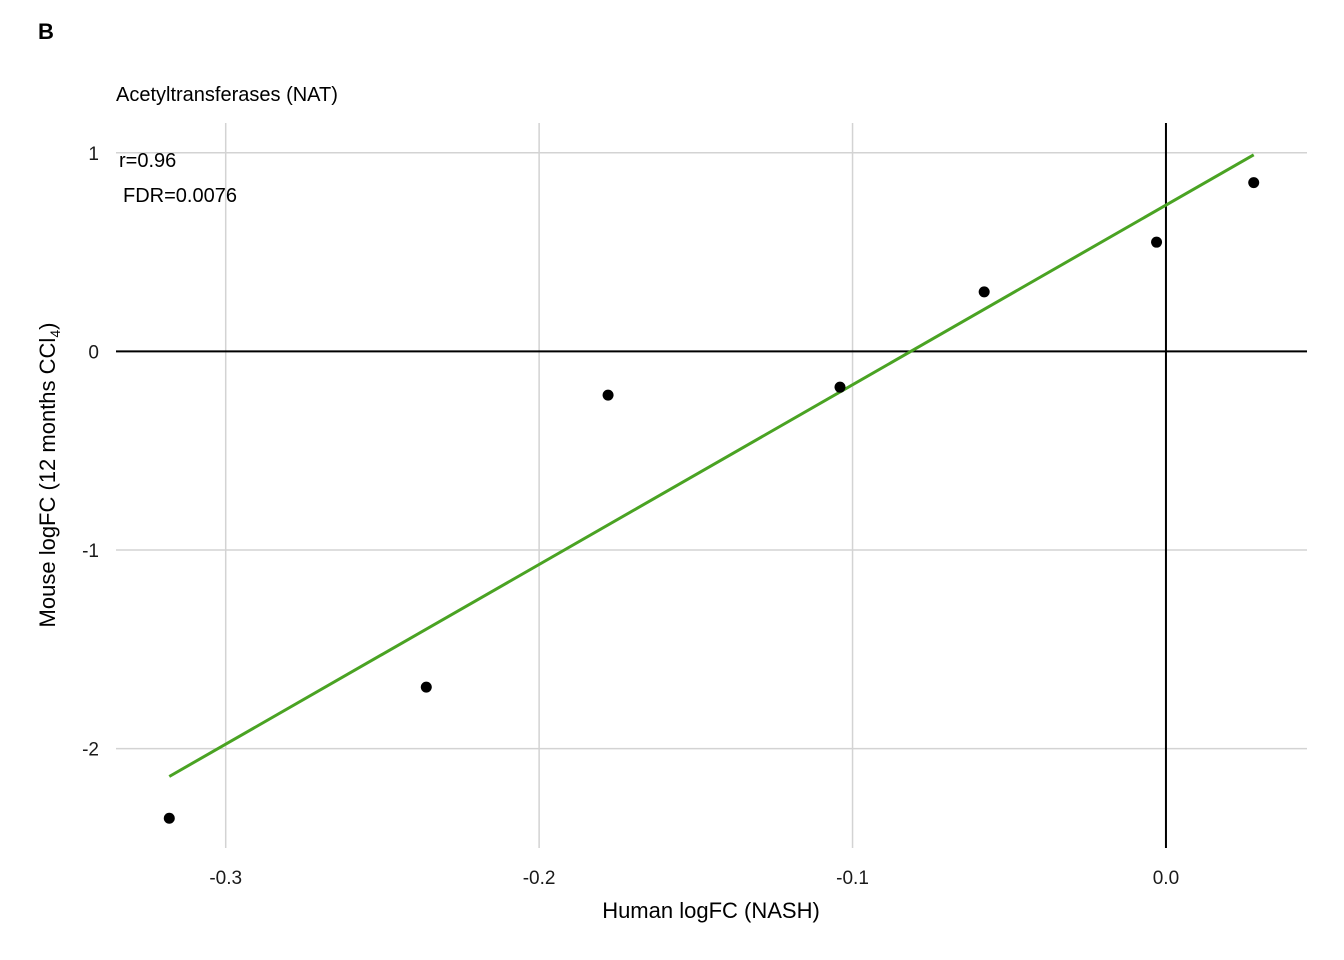 This screenshot has width=1344, height=960. Describe the element at coordinates (852, 878) in the screenshot. I see `x-tick-label-2: -0.1` at that location.